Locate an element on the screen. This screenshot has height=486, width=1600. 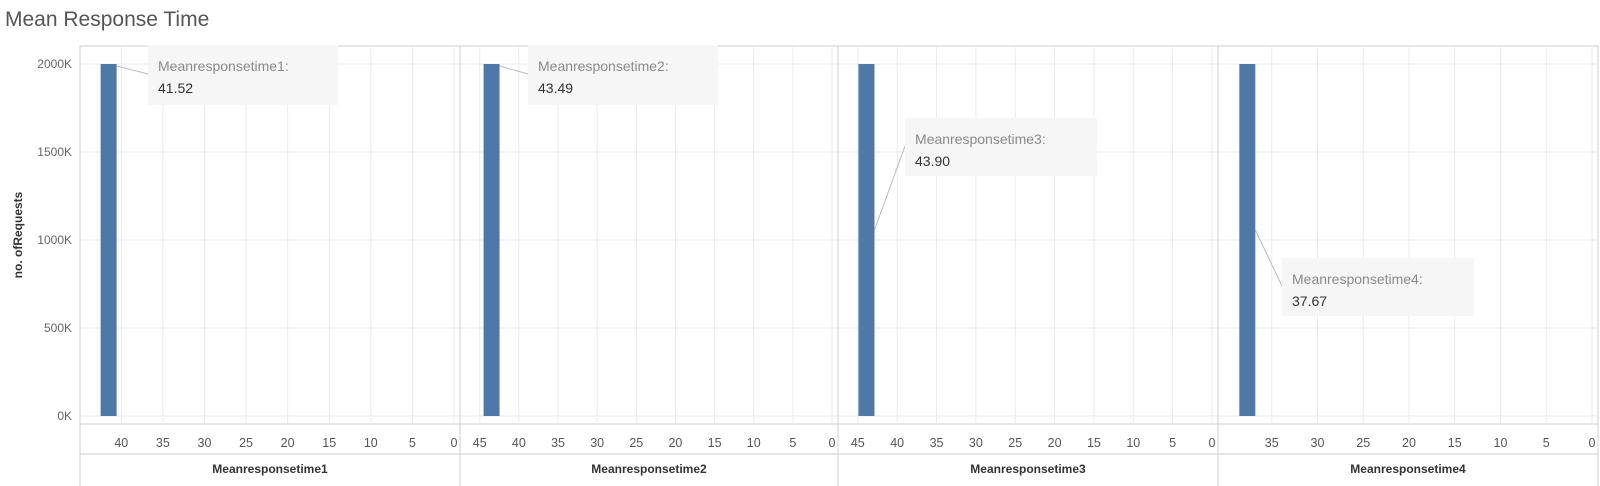
annotation-name: Meanresponsetime3: is located at coordinates (980, 139).